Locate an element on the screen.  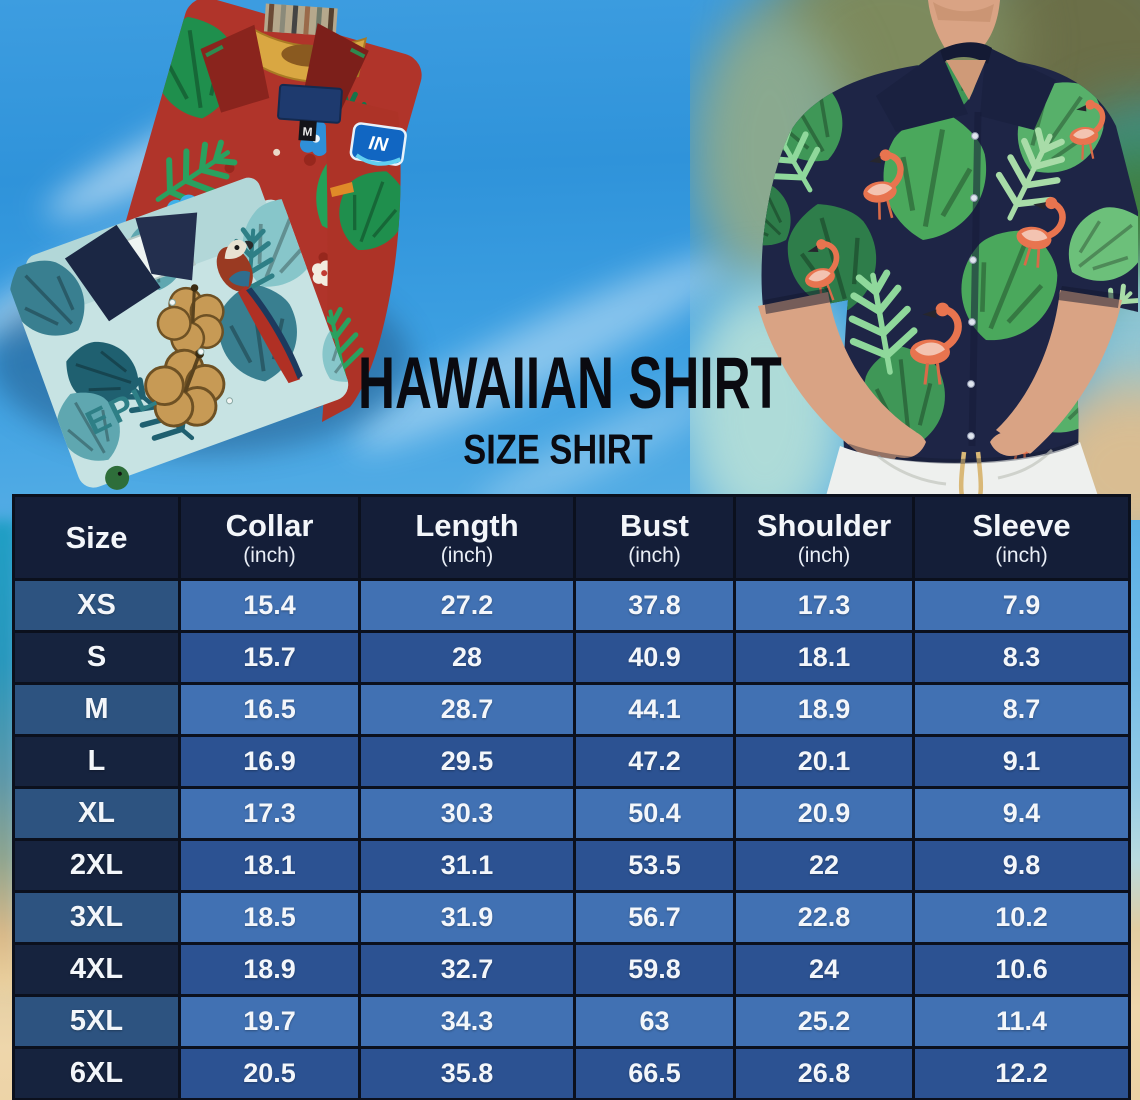
size-cell: 5XL is located at coordinates (96, 1021).